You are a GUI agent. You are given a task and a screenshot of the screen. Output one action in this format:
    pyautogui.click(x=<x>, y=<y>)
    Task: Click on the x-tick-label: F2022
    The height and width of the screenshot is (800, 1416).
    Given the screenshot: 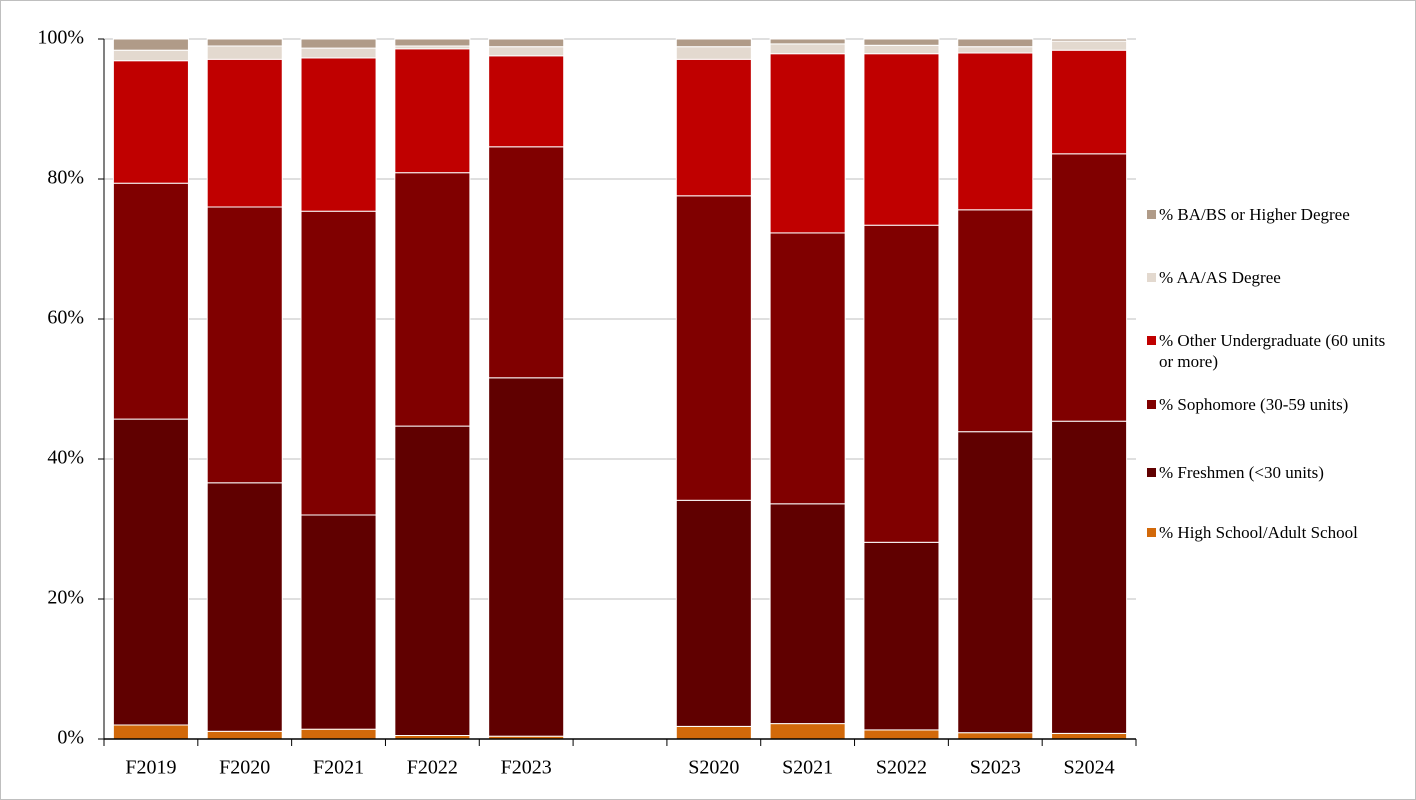 What is the action you would take?
    pyautogui.click(x=432, y=768)
    